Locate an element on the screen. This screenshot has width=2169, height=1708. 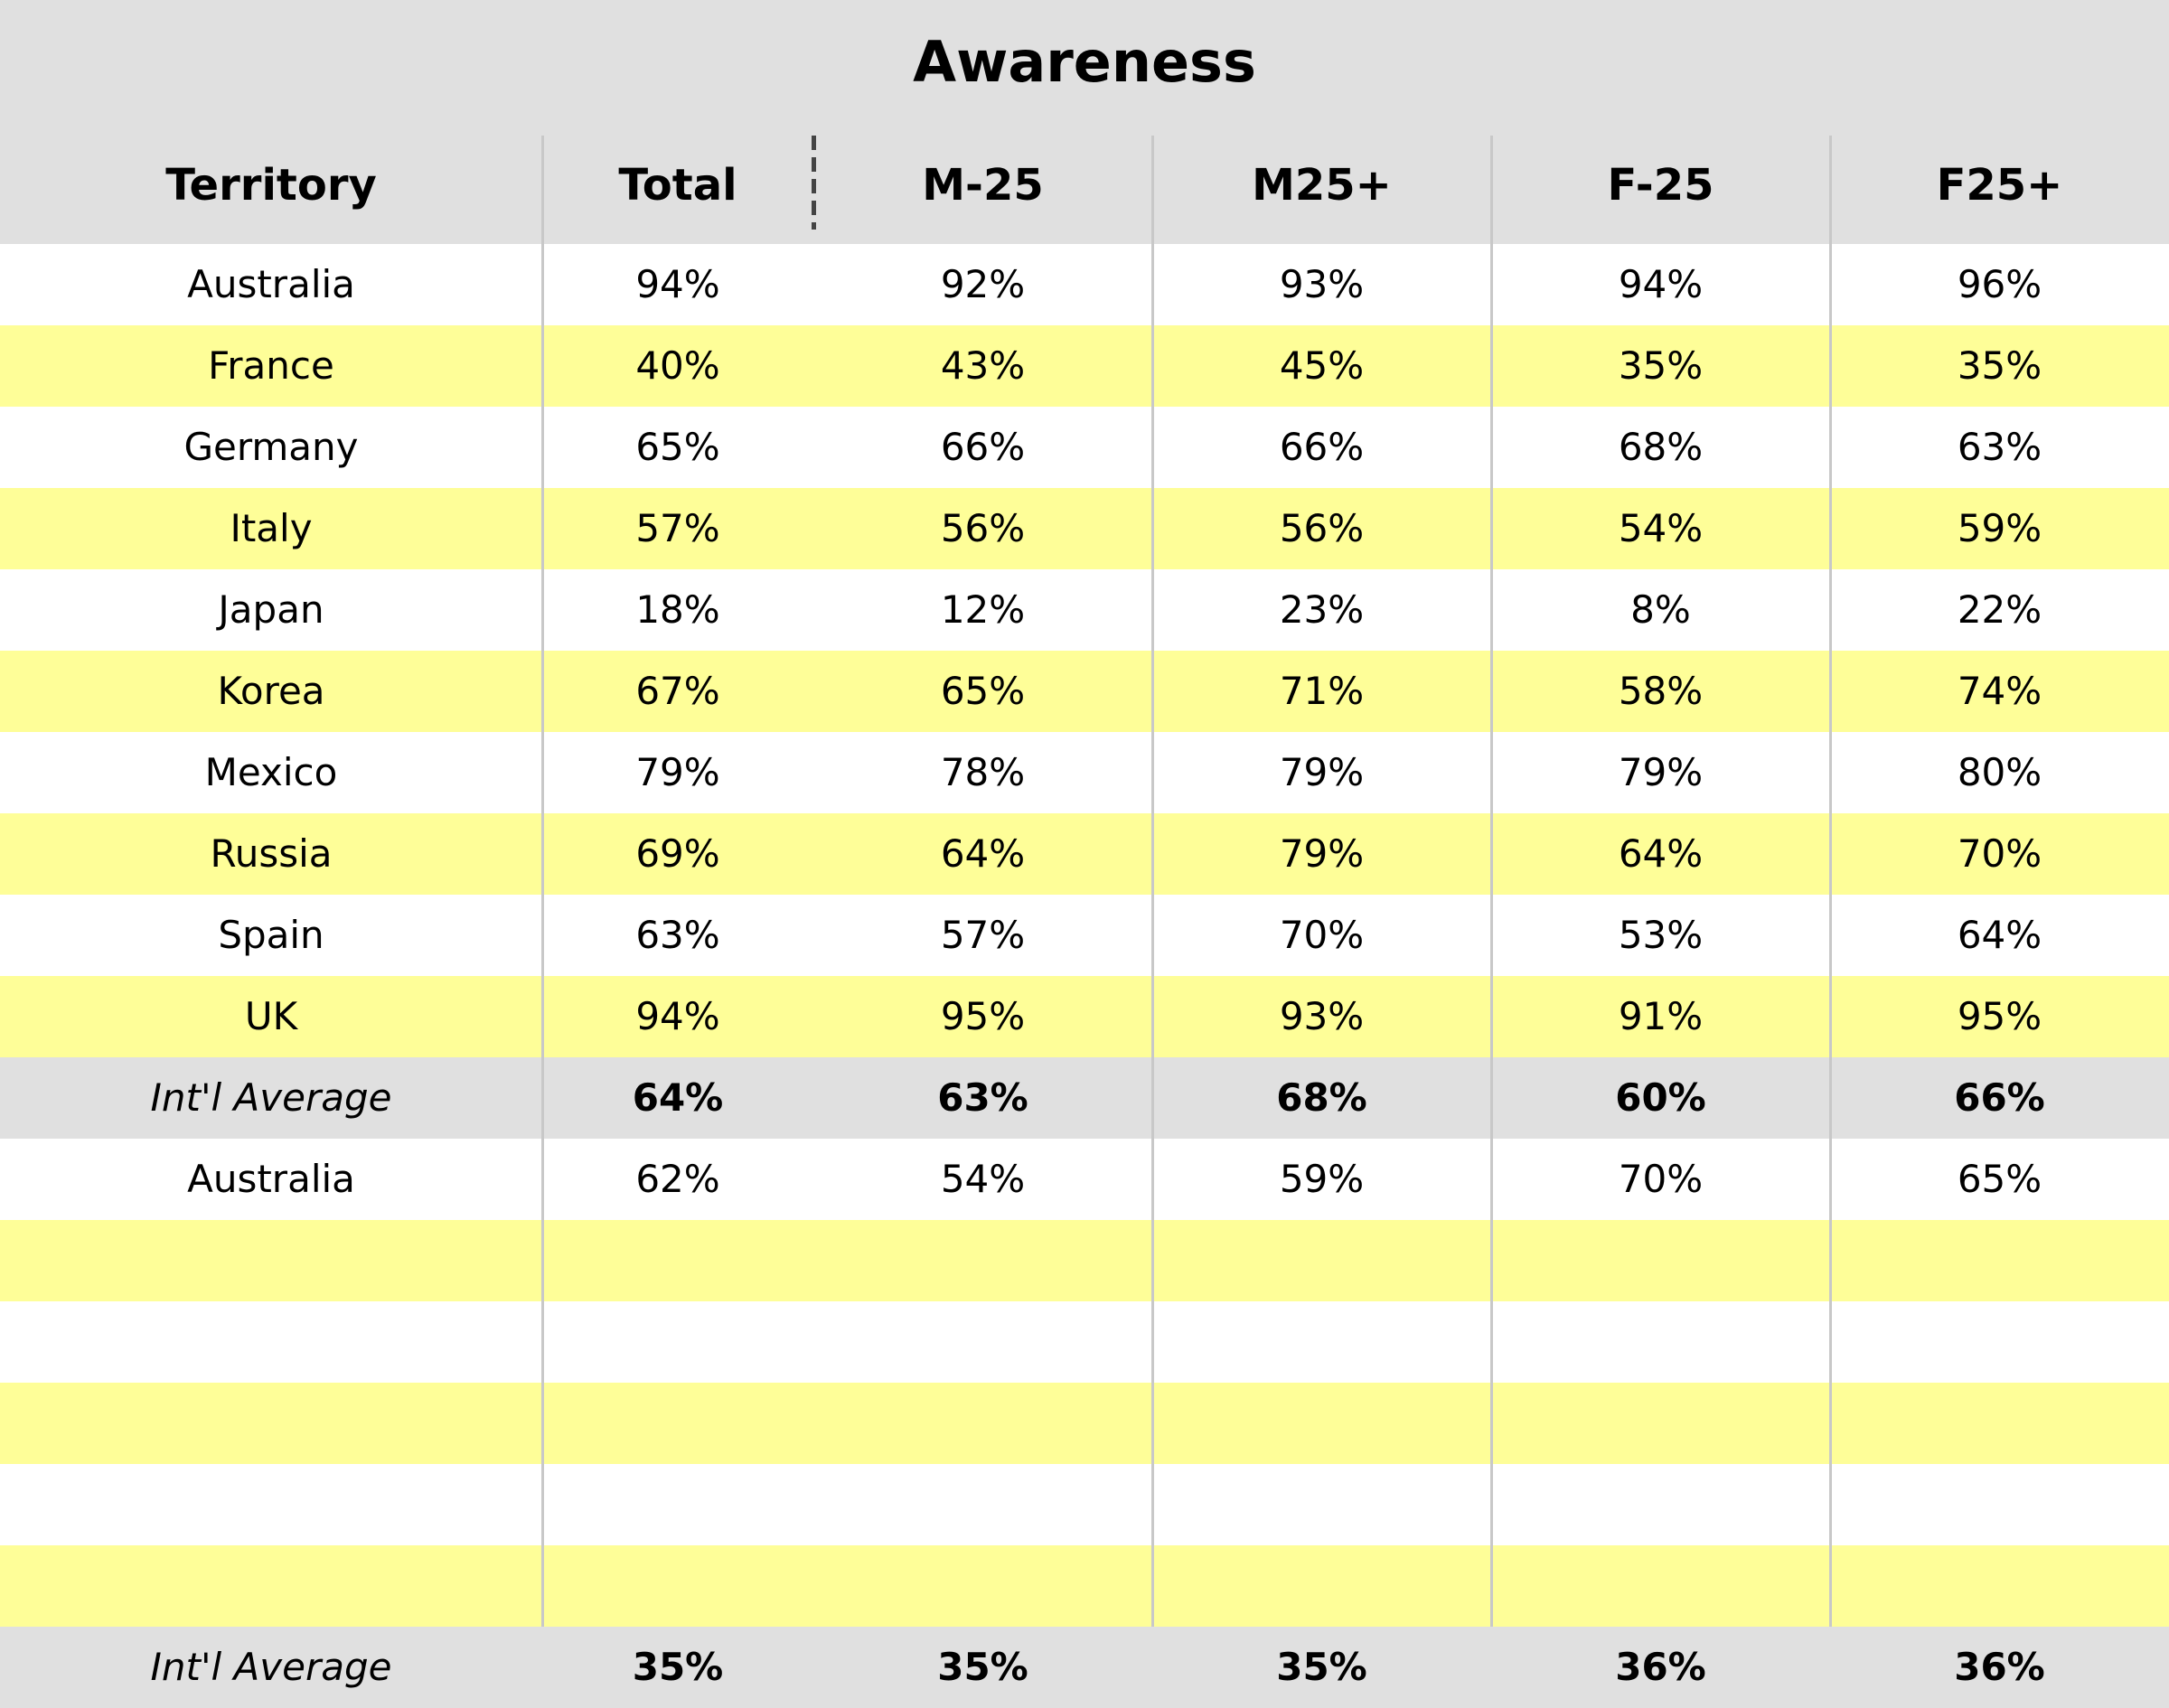
cell-territory: Mexico is located at coordinates (271, 772).